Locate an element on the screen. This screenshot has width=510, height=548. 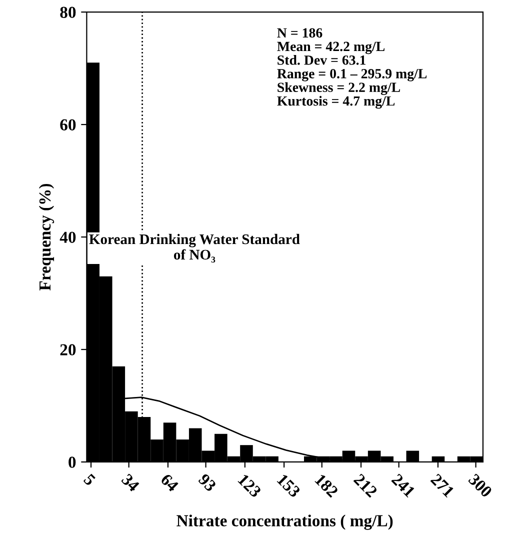
y-tick-label: 20 is located at coordinates (68, 350).